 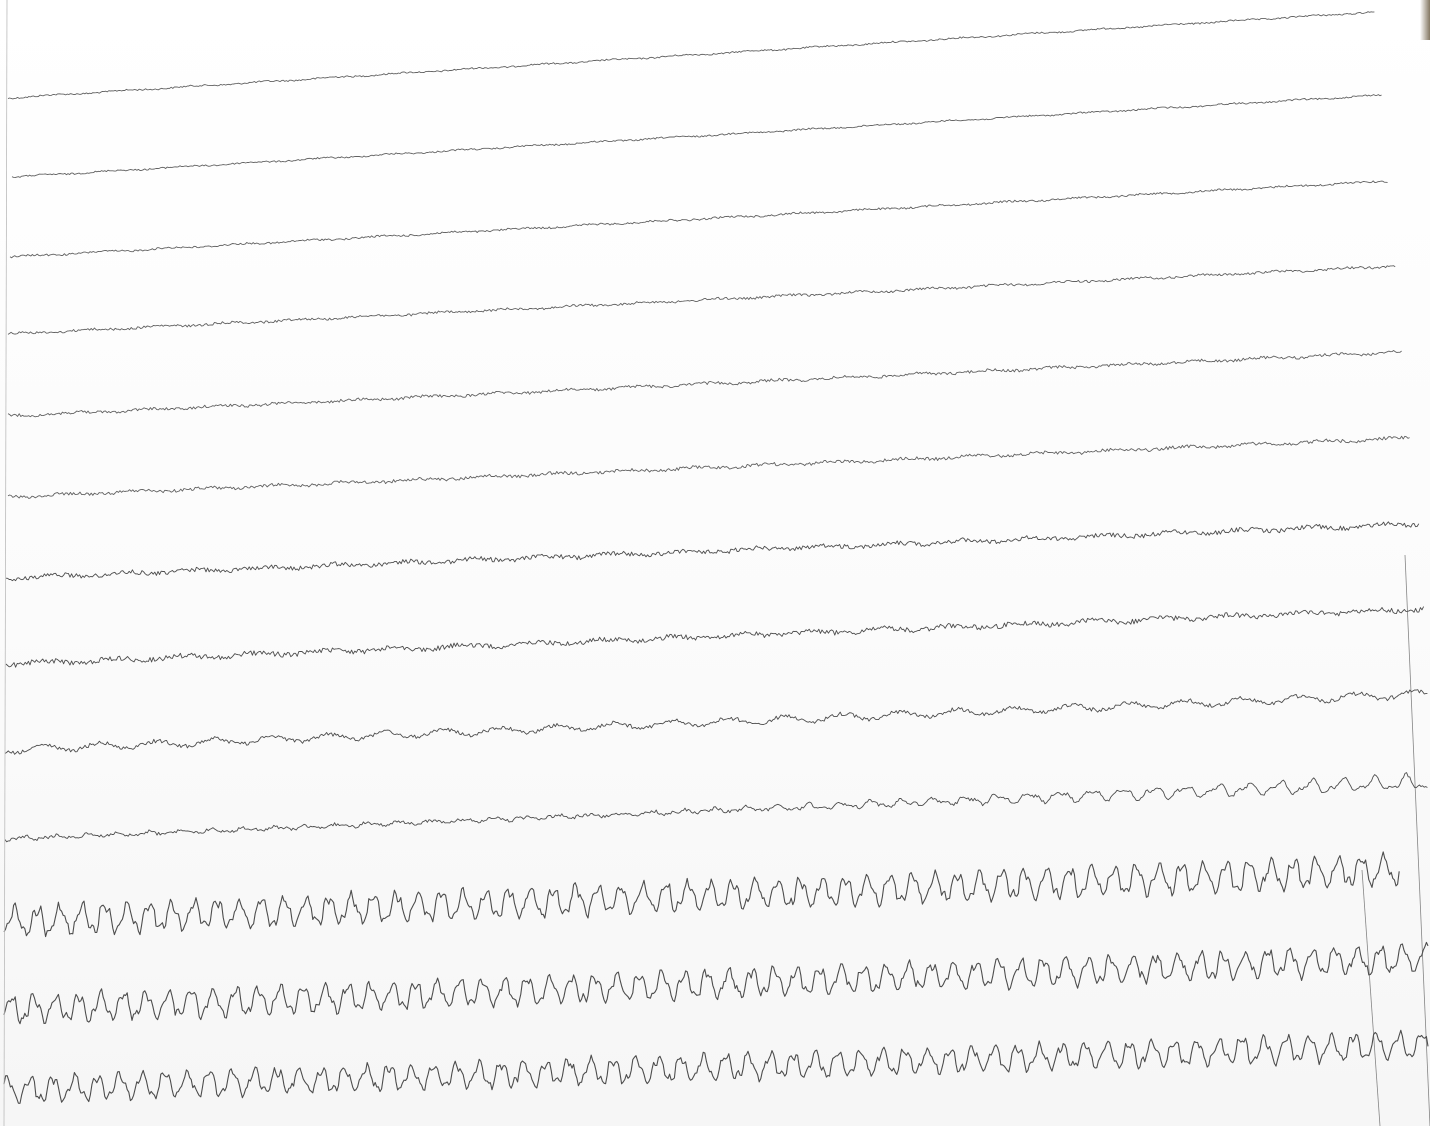 I want to click on left-margin-line, so click(x=5, y=563).